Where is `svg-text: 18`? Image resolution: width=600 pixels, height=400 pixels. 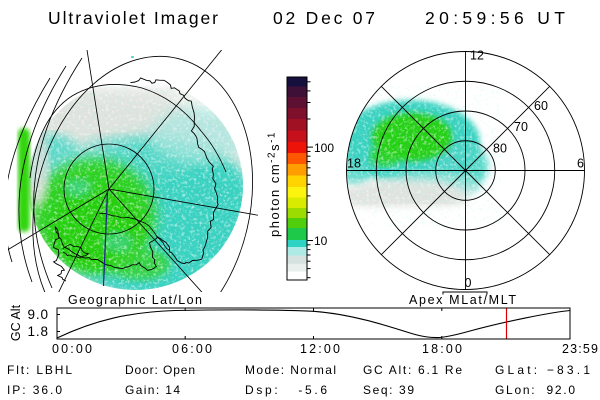
svg-text: 18 is located at coordinates (354, 164).